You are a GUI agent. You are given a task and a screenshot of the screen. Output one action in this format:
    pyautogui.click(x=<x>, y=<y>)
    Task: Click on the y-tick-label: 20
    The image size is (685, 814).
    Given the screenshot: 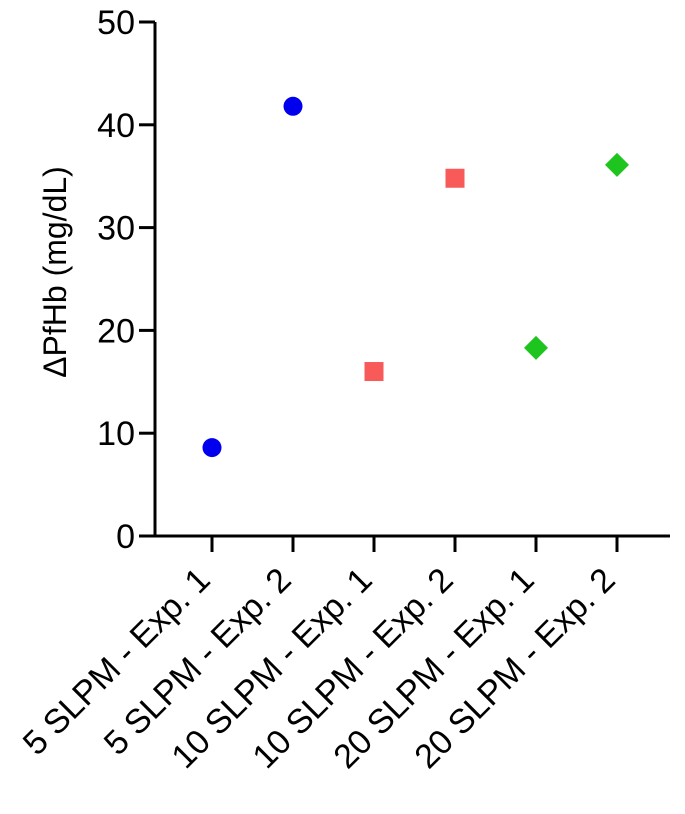 What is the action you would take?
    pyautogui.click(x=116, y=331)
    